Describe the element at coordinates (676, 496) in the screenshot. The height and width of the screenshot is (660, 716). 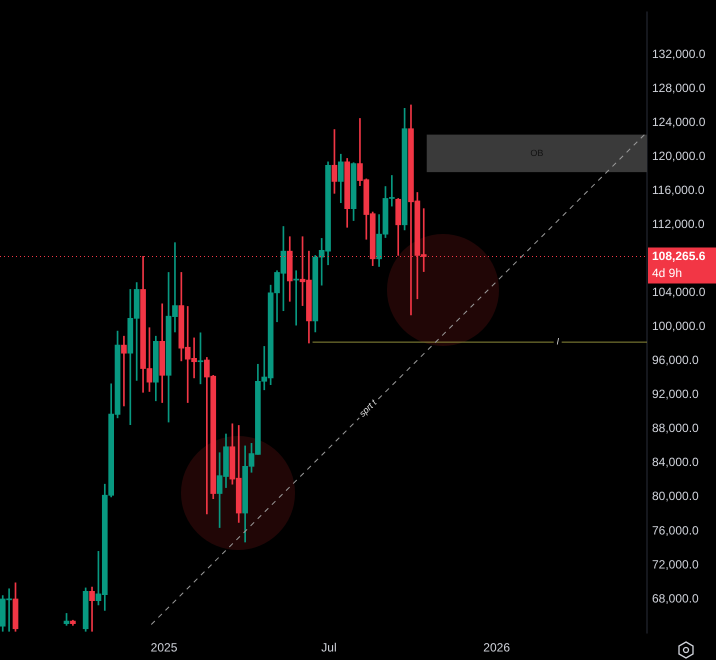
I see `y-tick-label: 80,000.0` at that location.